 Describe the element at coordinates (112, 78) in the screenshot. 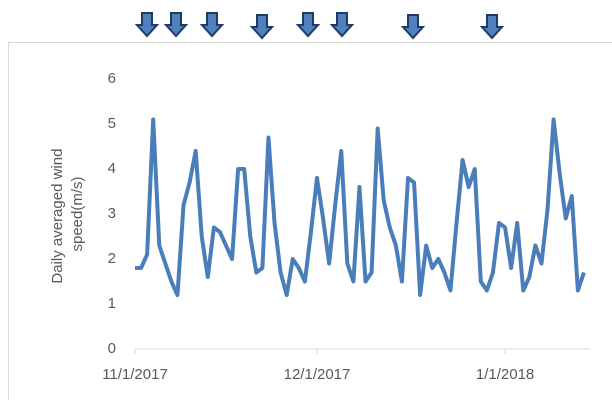

I see `y-tick-label: 6` at that location.